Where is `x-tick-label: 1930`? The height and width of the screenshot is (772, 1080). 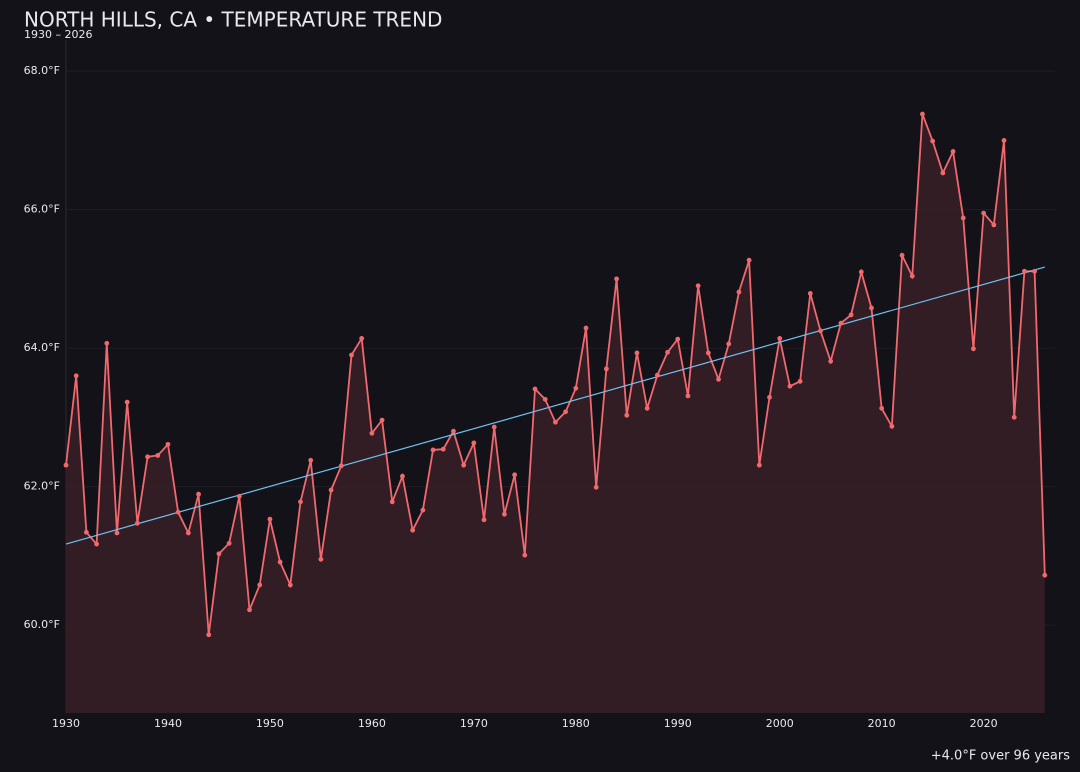 x-tick-label: 1930 is located at coordinates (66, 723).